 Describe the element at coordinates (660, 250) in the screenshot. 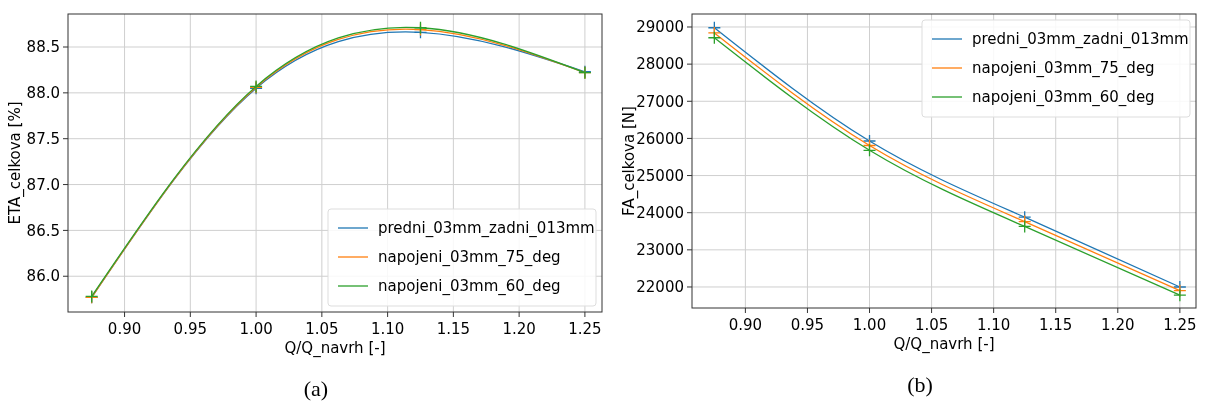

I see `y-tick-label: 23000` at that location.